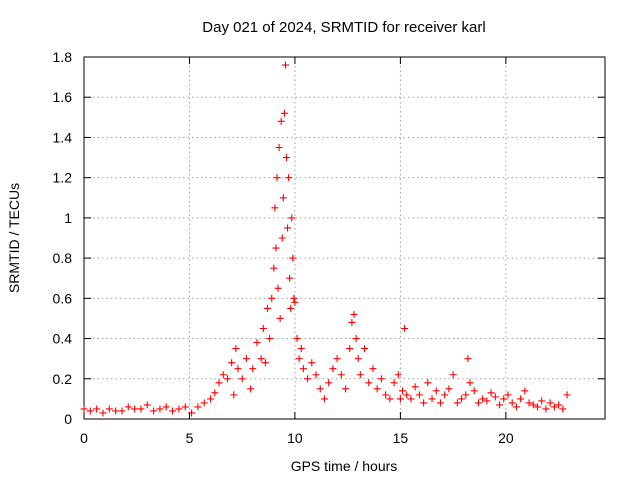  I want to click on y-axis-label: SRMTID / TECUs, so click(14, 238).